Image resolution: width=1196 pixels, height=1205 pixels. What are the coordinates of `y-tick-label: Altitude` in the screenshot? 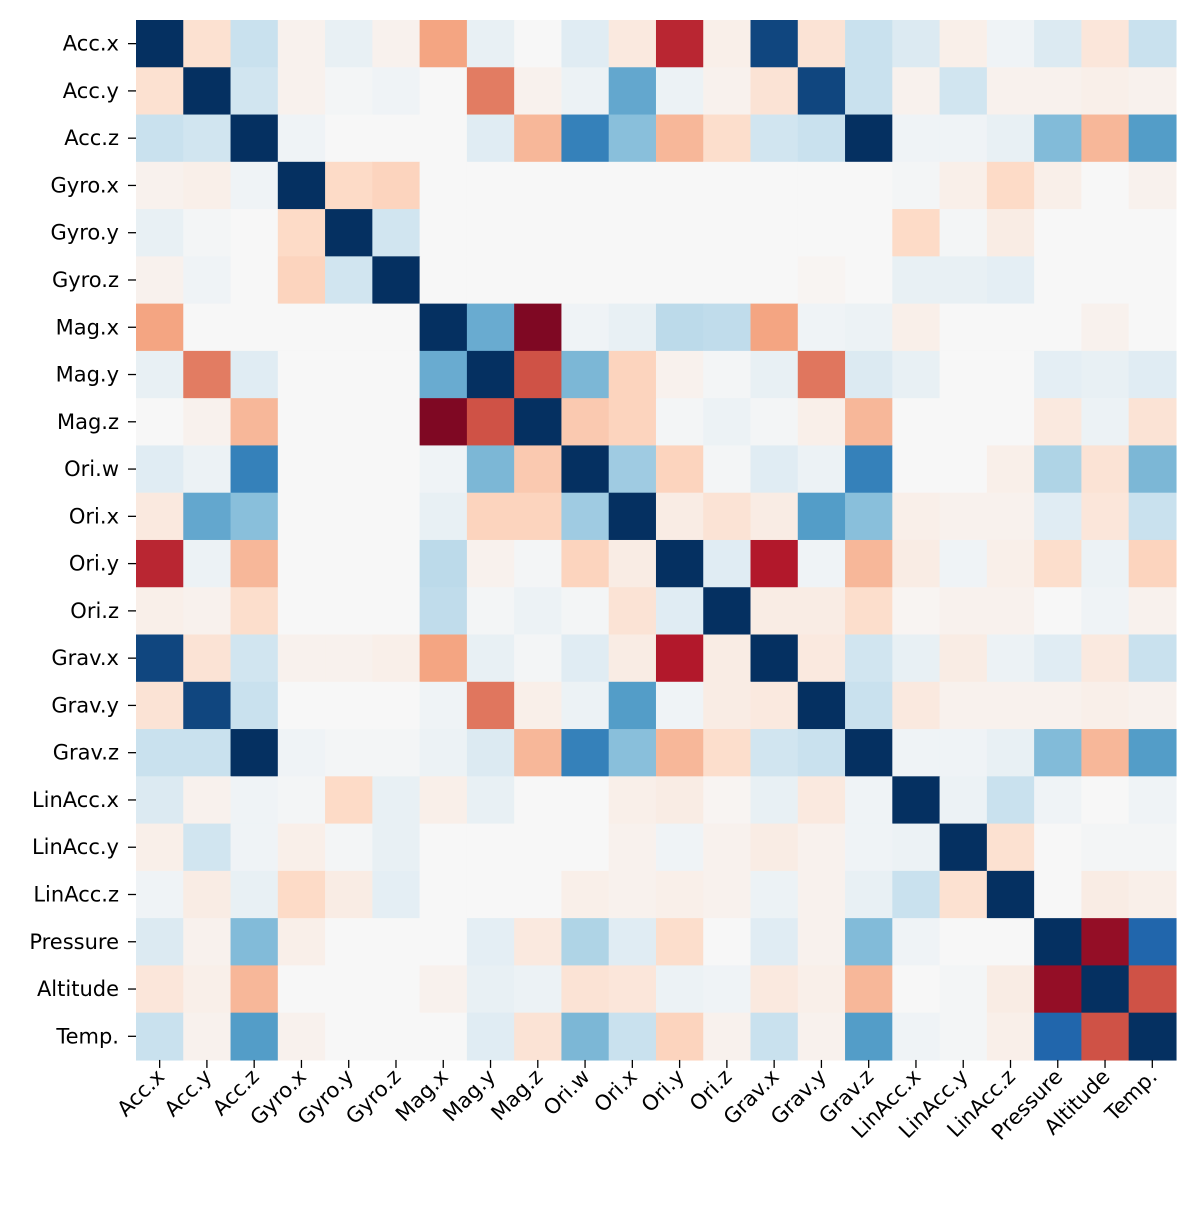 It's located at (78, 989).